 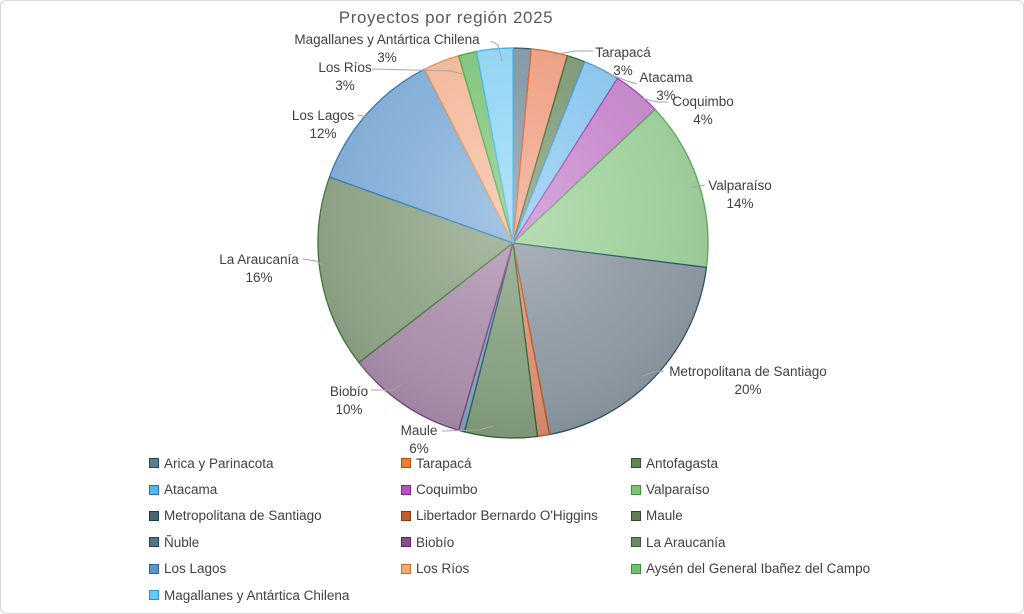 What do you see at coordinates (665, 87) in the screenshot?
I see `data-label: Atacama 3%` at bounding box center [665, 87].